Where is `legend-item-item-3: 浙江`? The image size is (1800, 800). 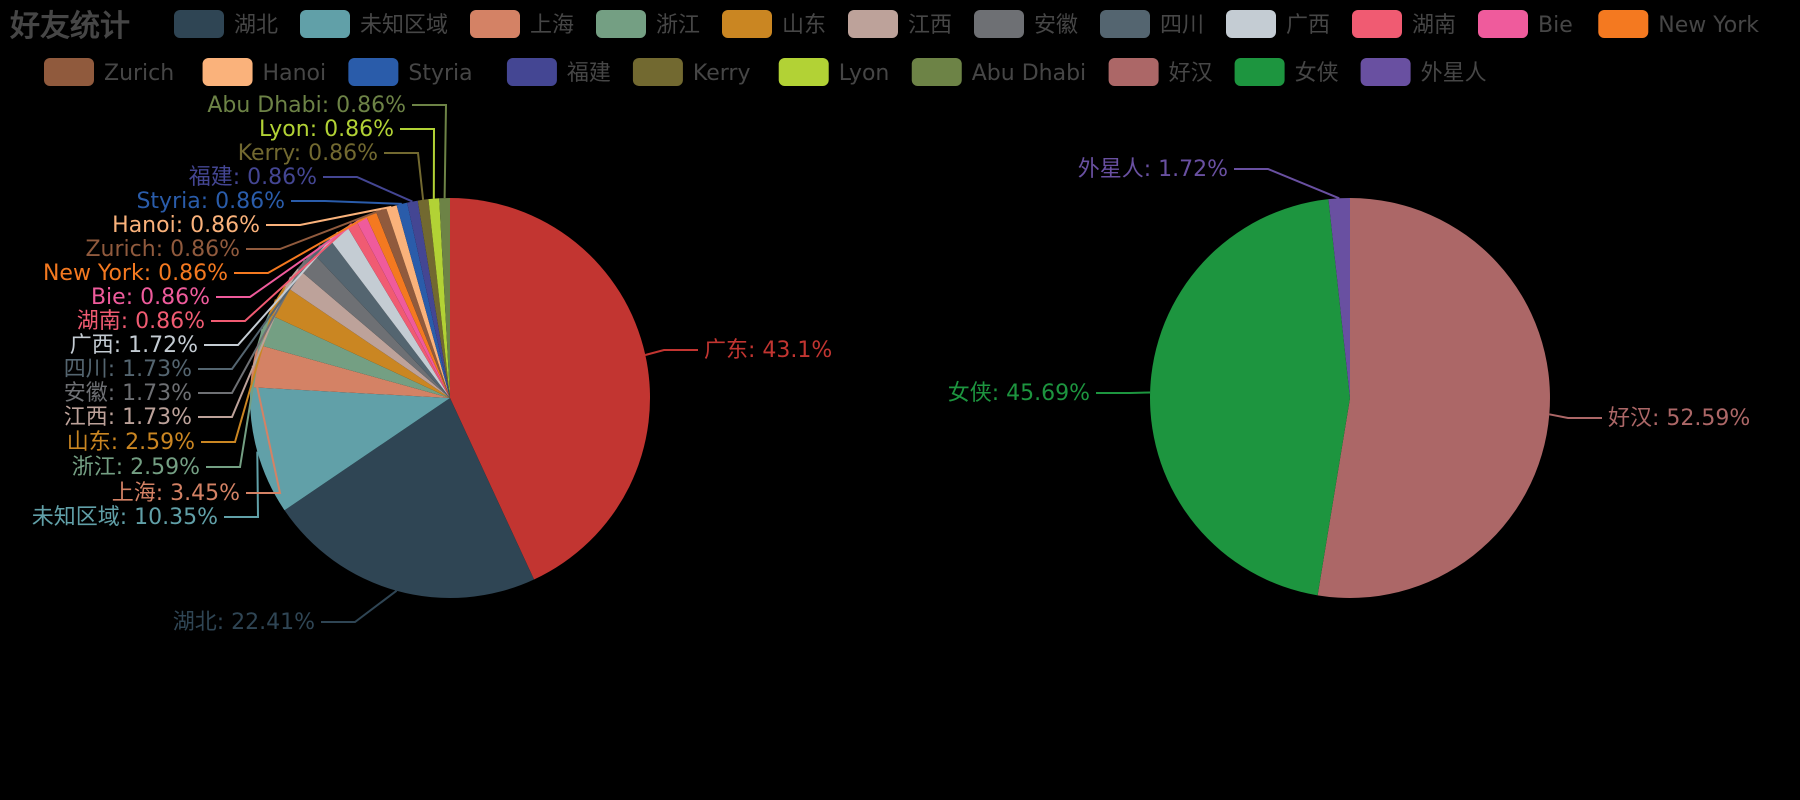 legend-item-item-3: 浙江 is located at coordinates (648, 24).